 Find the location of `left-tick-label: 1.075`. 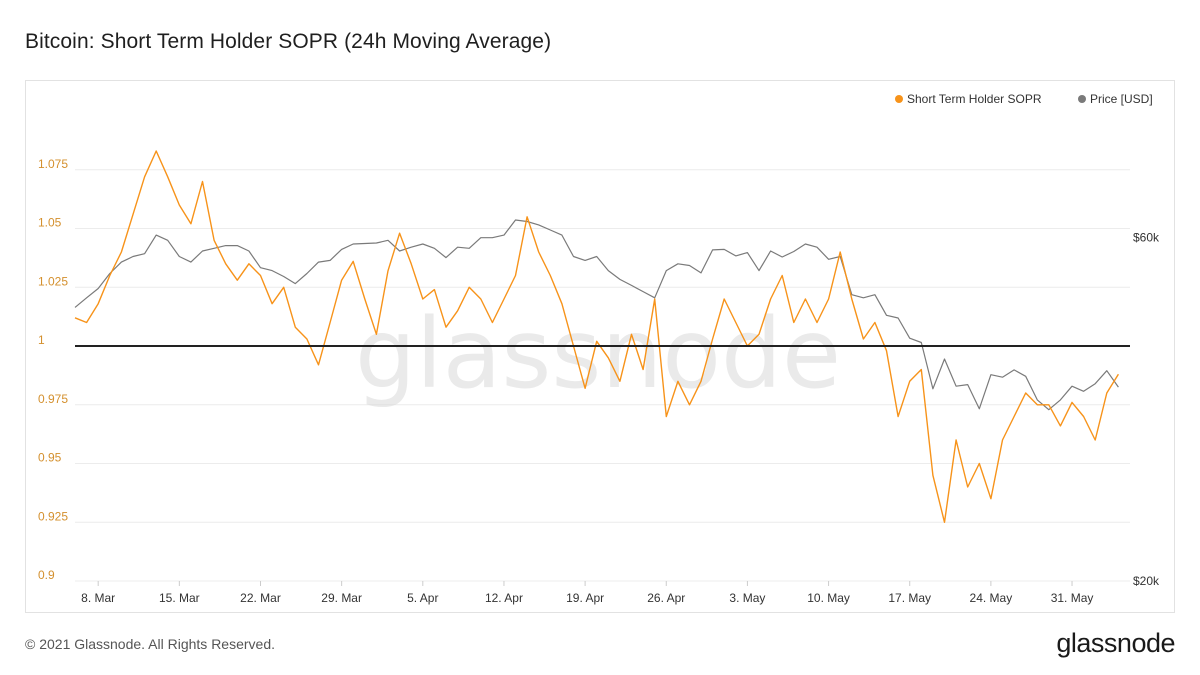

left-tick-label: 1.075 is located at coordinates (53, 164).